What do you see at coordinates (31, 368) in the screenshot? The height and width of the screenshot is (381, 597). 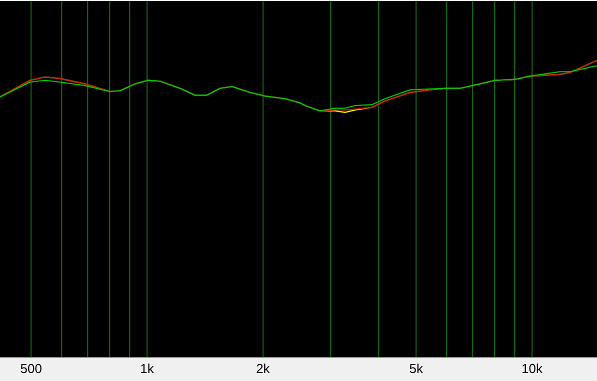 I see `x-tick-label: 500` at bounding box center [31, 368].